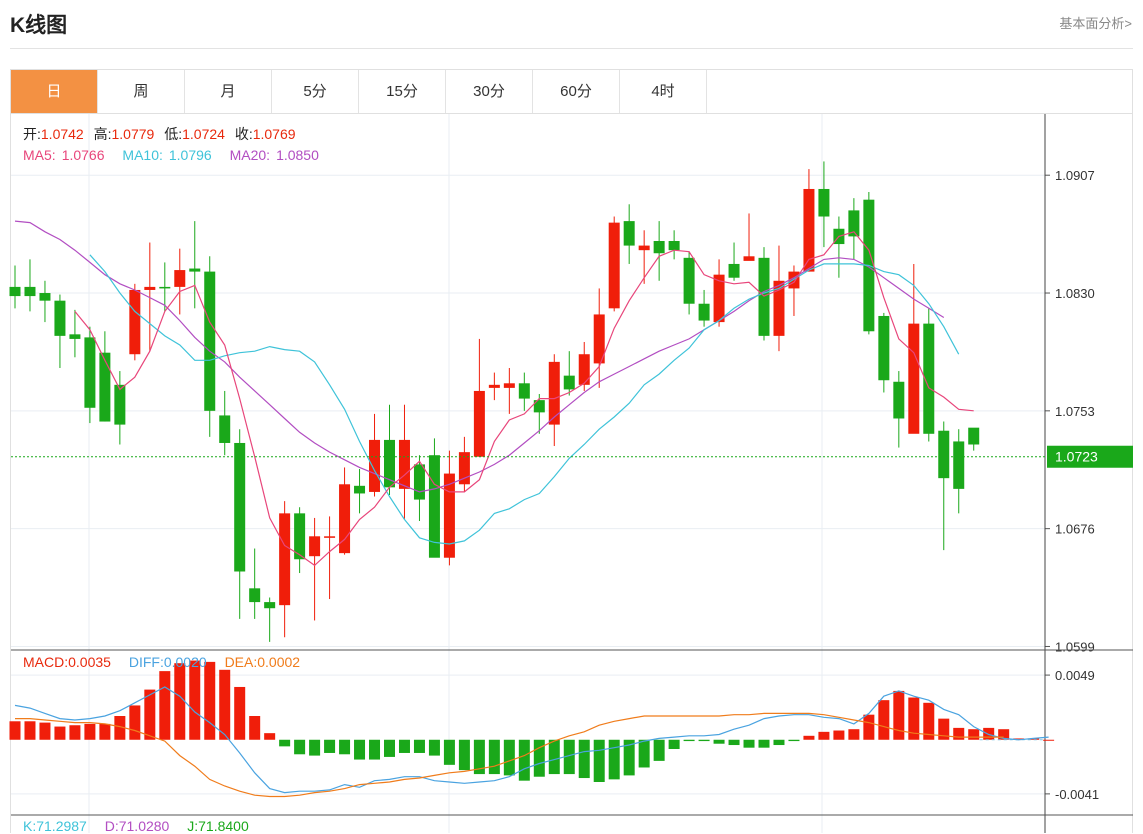 The height and width of the screenshot is (834, 1143). I want to click on d-label: D:, so click(111, 826).